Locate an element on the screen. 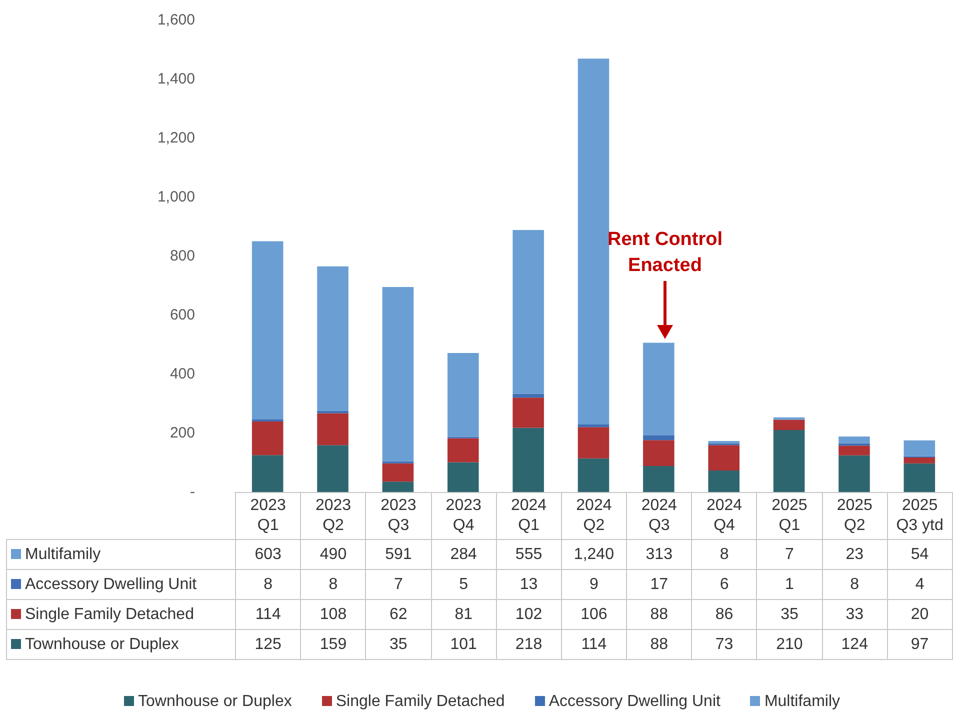 This screenshot has width=964, height=727. data-label: 20 is located at coordinates (919, 615).